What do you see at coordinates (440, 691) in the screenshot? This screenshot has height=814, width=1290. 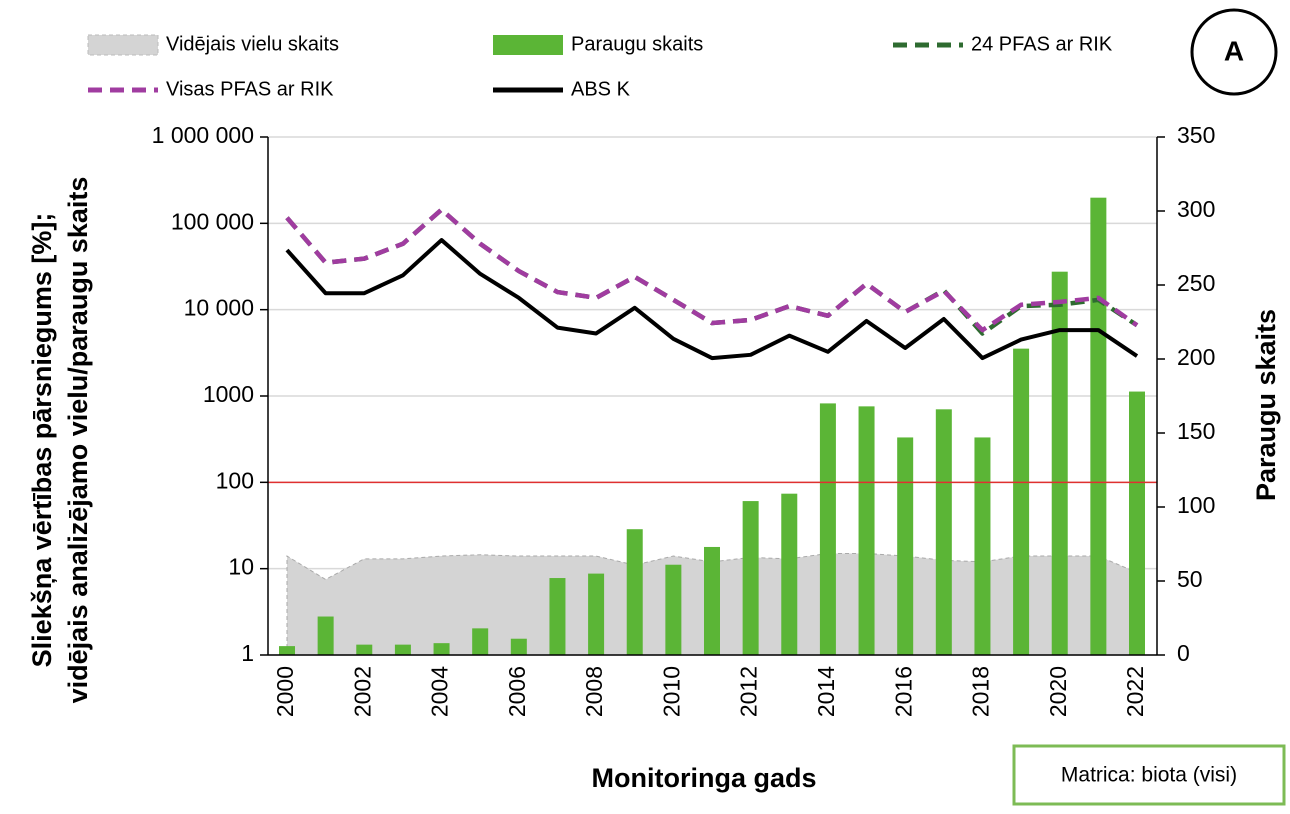 I see `x-tick-label: 2004` at bounding box center [440, 691].